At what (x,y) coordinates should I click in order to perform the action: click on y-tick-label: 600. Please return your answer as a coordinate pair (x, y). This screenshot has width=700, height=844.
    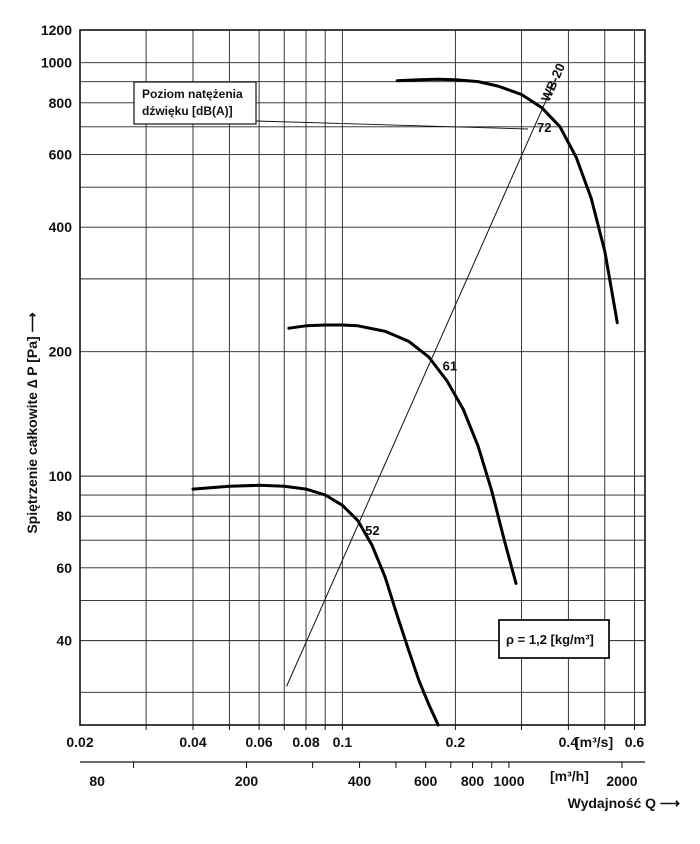
    Looking at the image, I should click on (61, 154).